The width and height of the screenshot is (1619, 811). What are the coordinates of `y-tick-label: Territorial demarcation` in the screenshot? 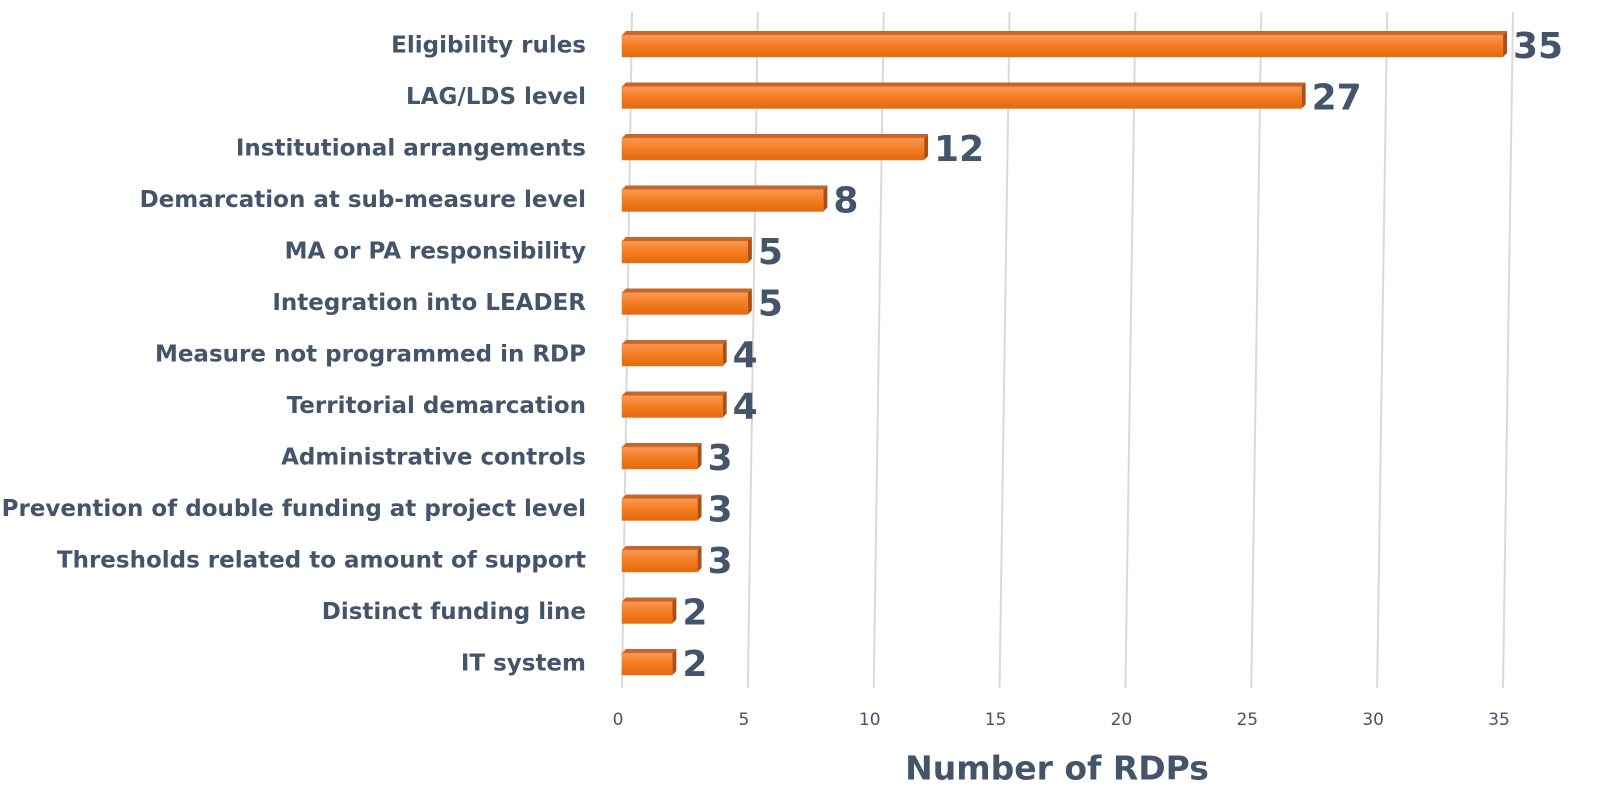 It's located at (436, 406).